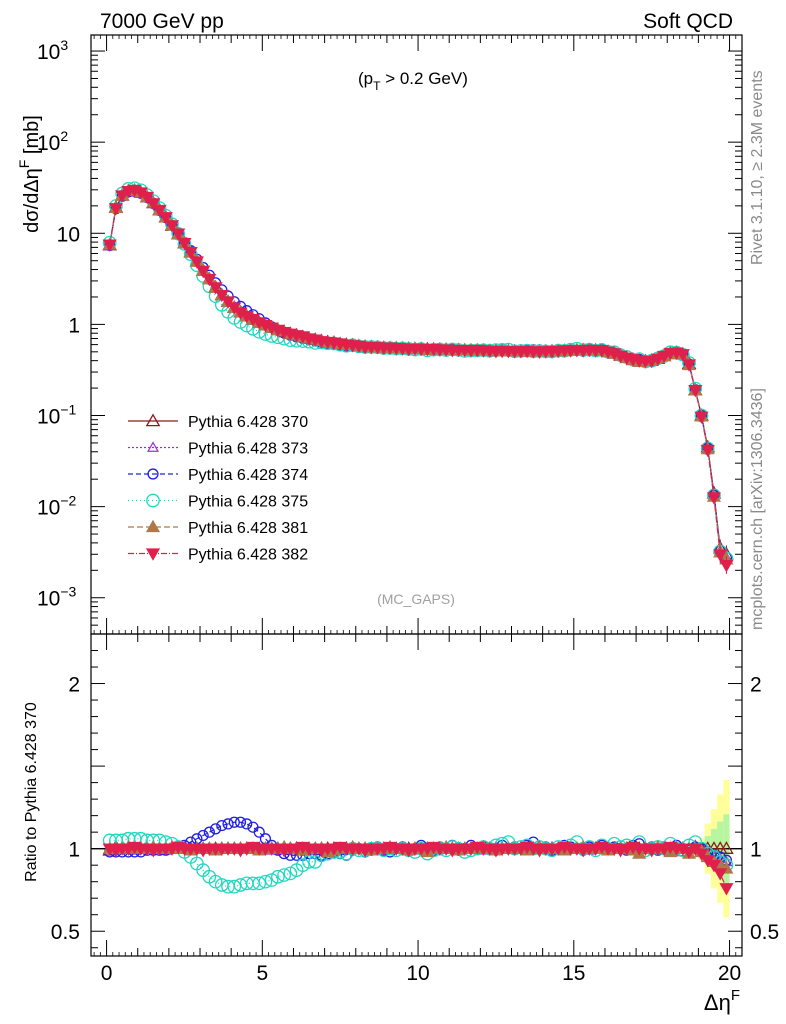 This screenshot has height=1024, width=786. I want to click on side-text-bottom: mcplots.cern.ch [arXiv:1306.3436], so click(757, 509).